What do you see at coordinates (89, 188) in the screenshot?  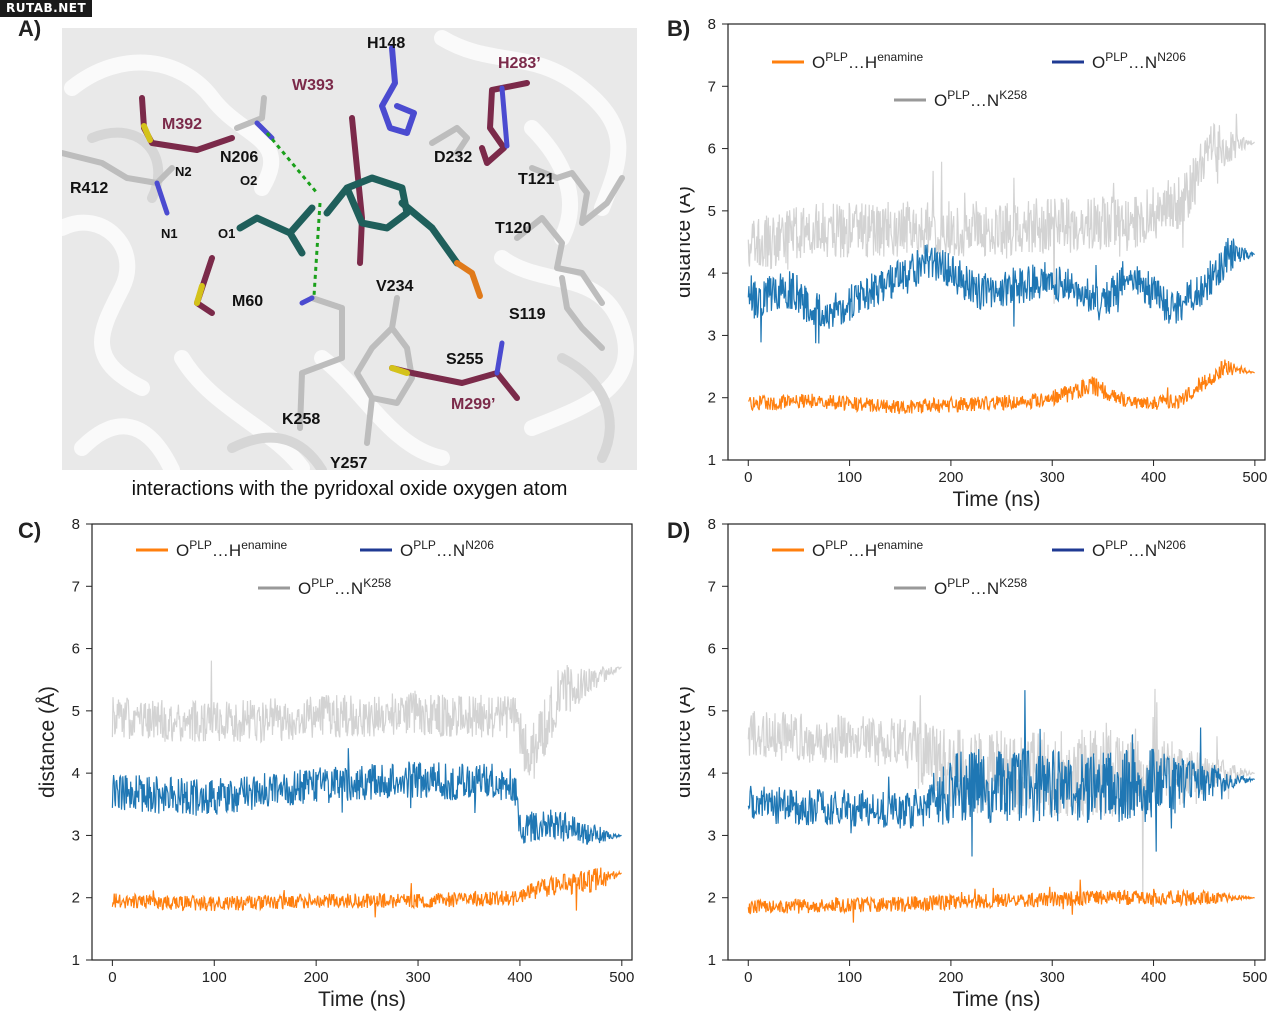 I see `residue-label: R412` at bounding box center [89, 188].